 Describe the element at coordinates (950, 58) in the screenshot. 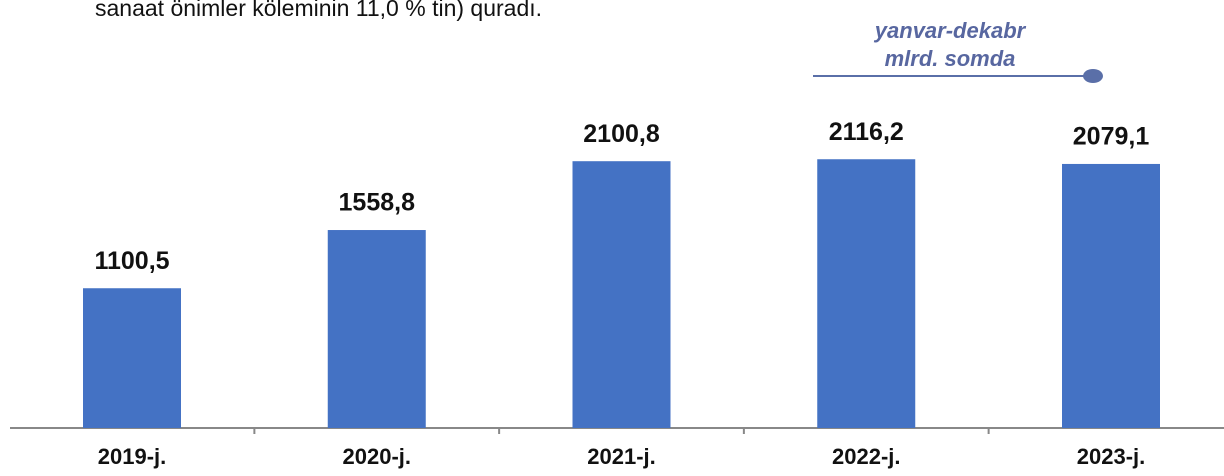

I see `annotation: mlrd. somda` at that location.